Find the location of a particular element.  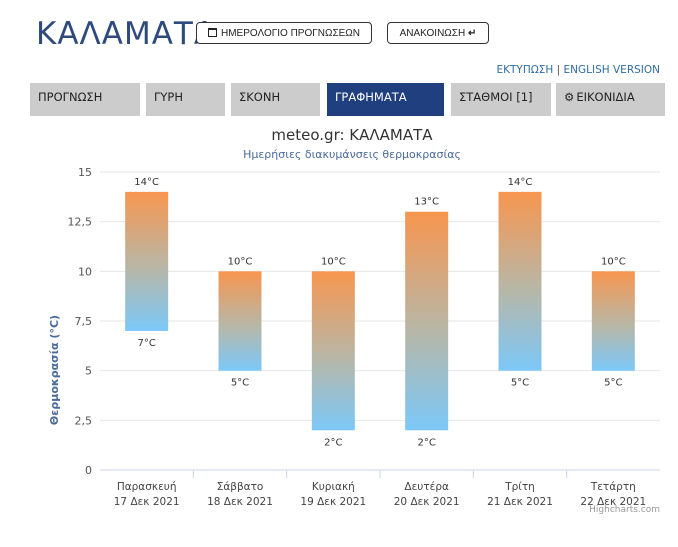

x-tick-day: Τρίτη is located at coordinates (519, 487).